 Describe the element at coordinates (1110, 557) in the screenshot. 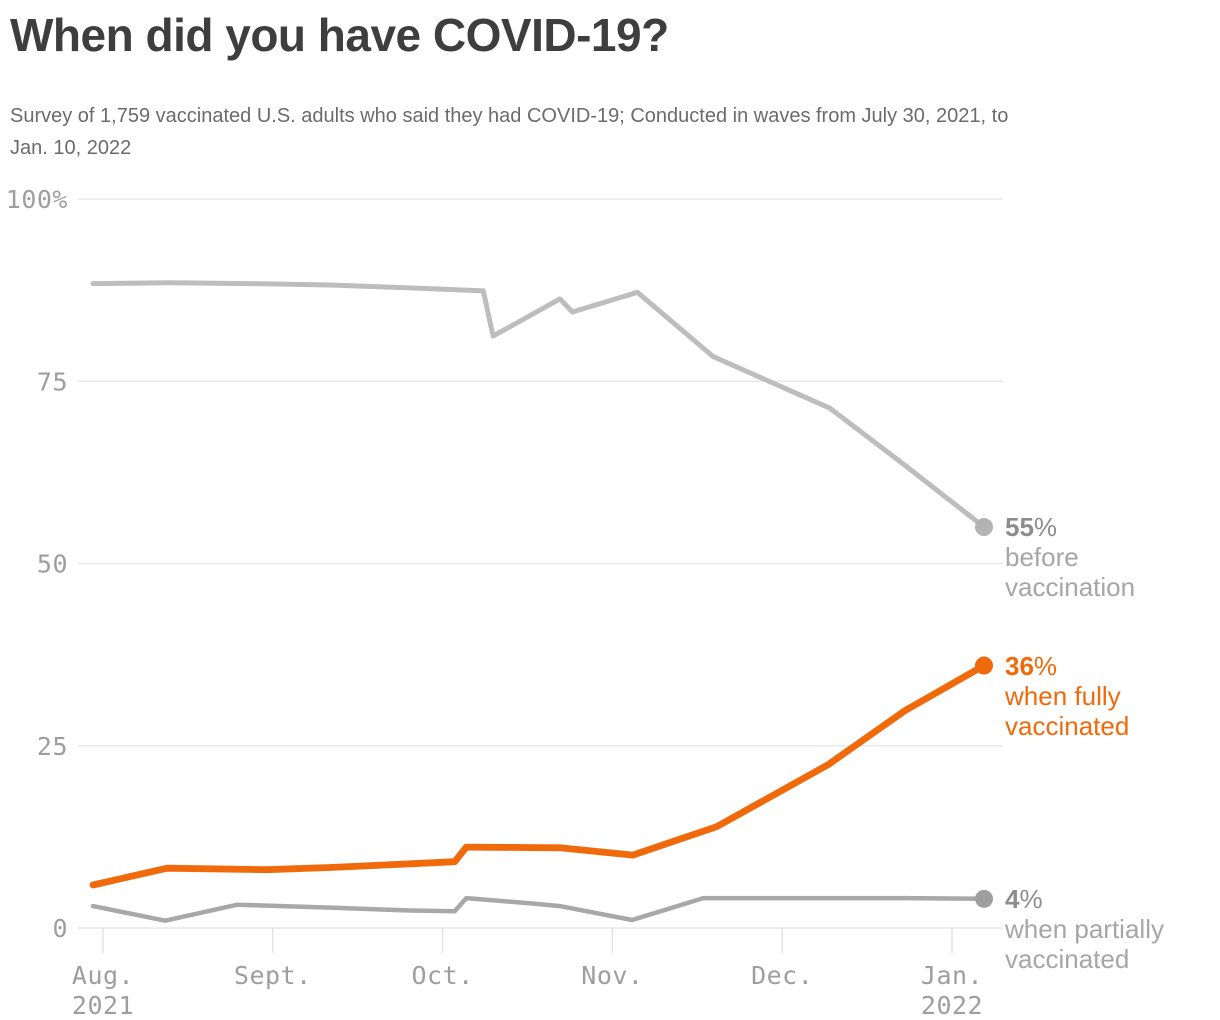

I see `end-label-before-vaccination: 55% before vaccination` at that location.